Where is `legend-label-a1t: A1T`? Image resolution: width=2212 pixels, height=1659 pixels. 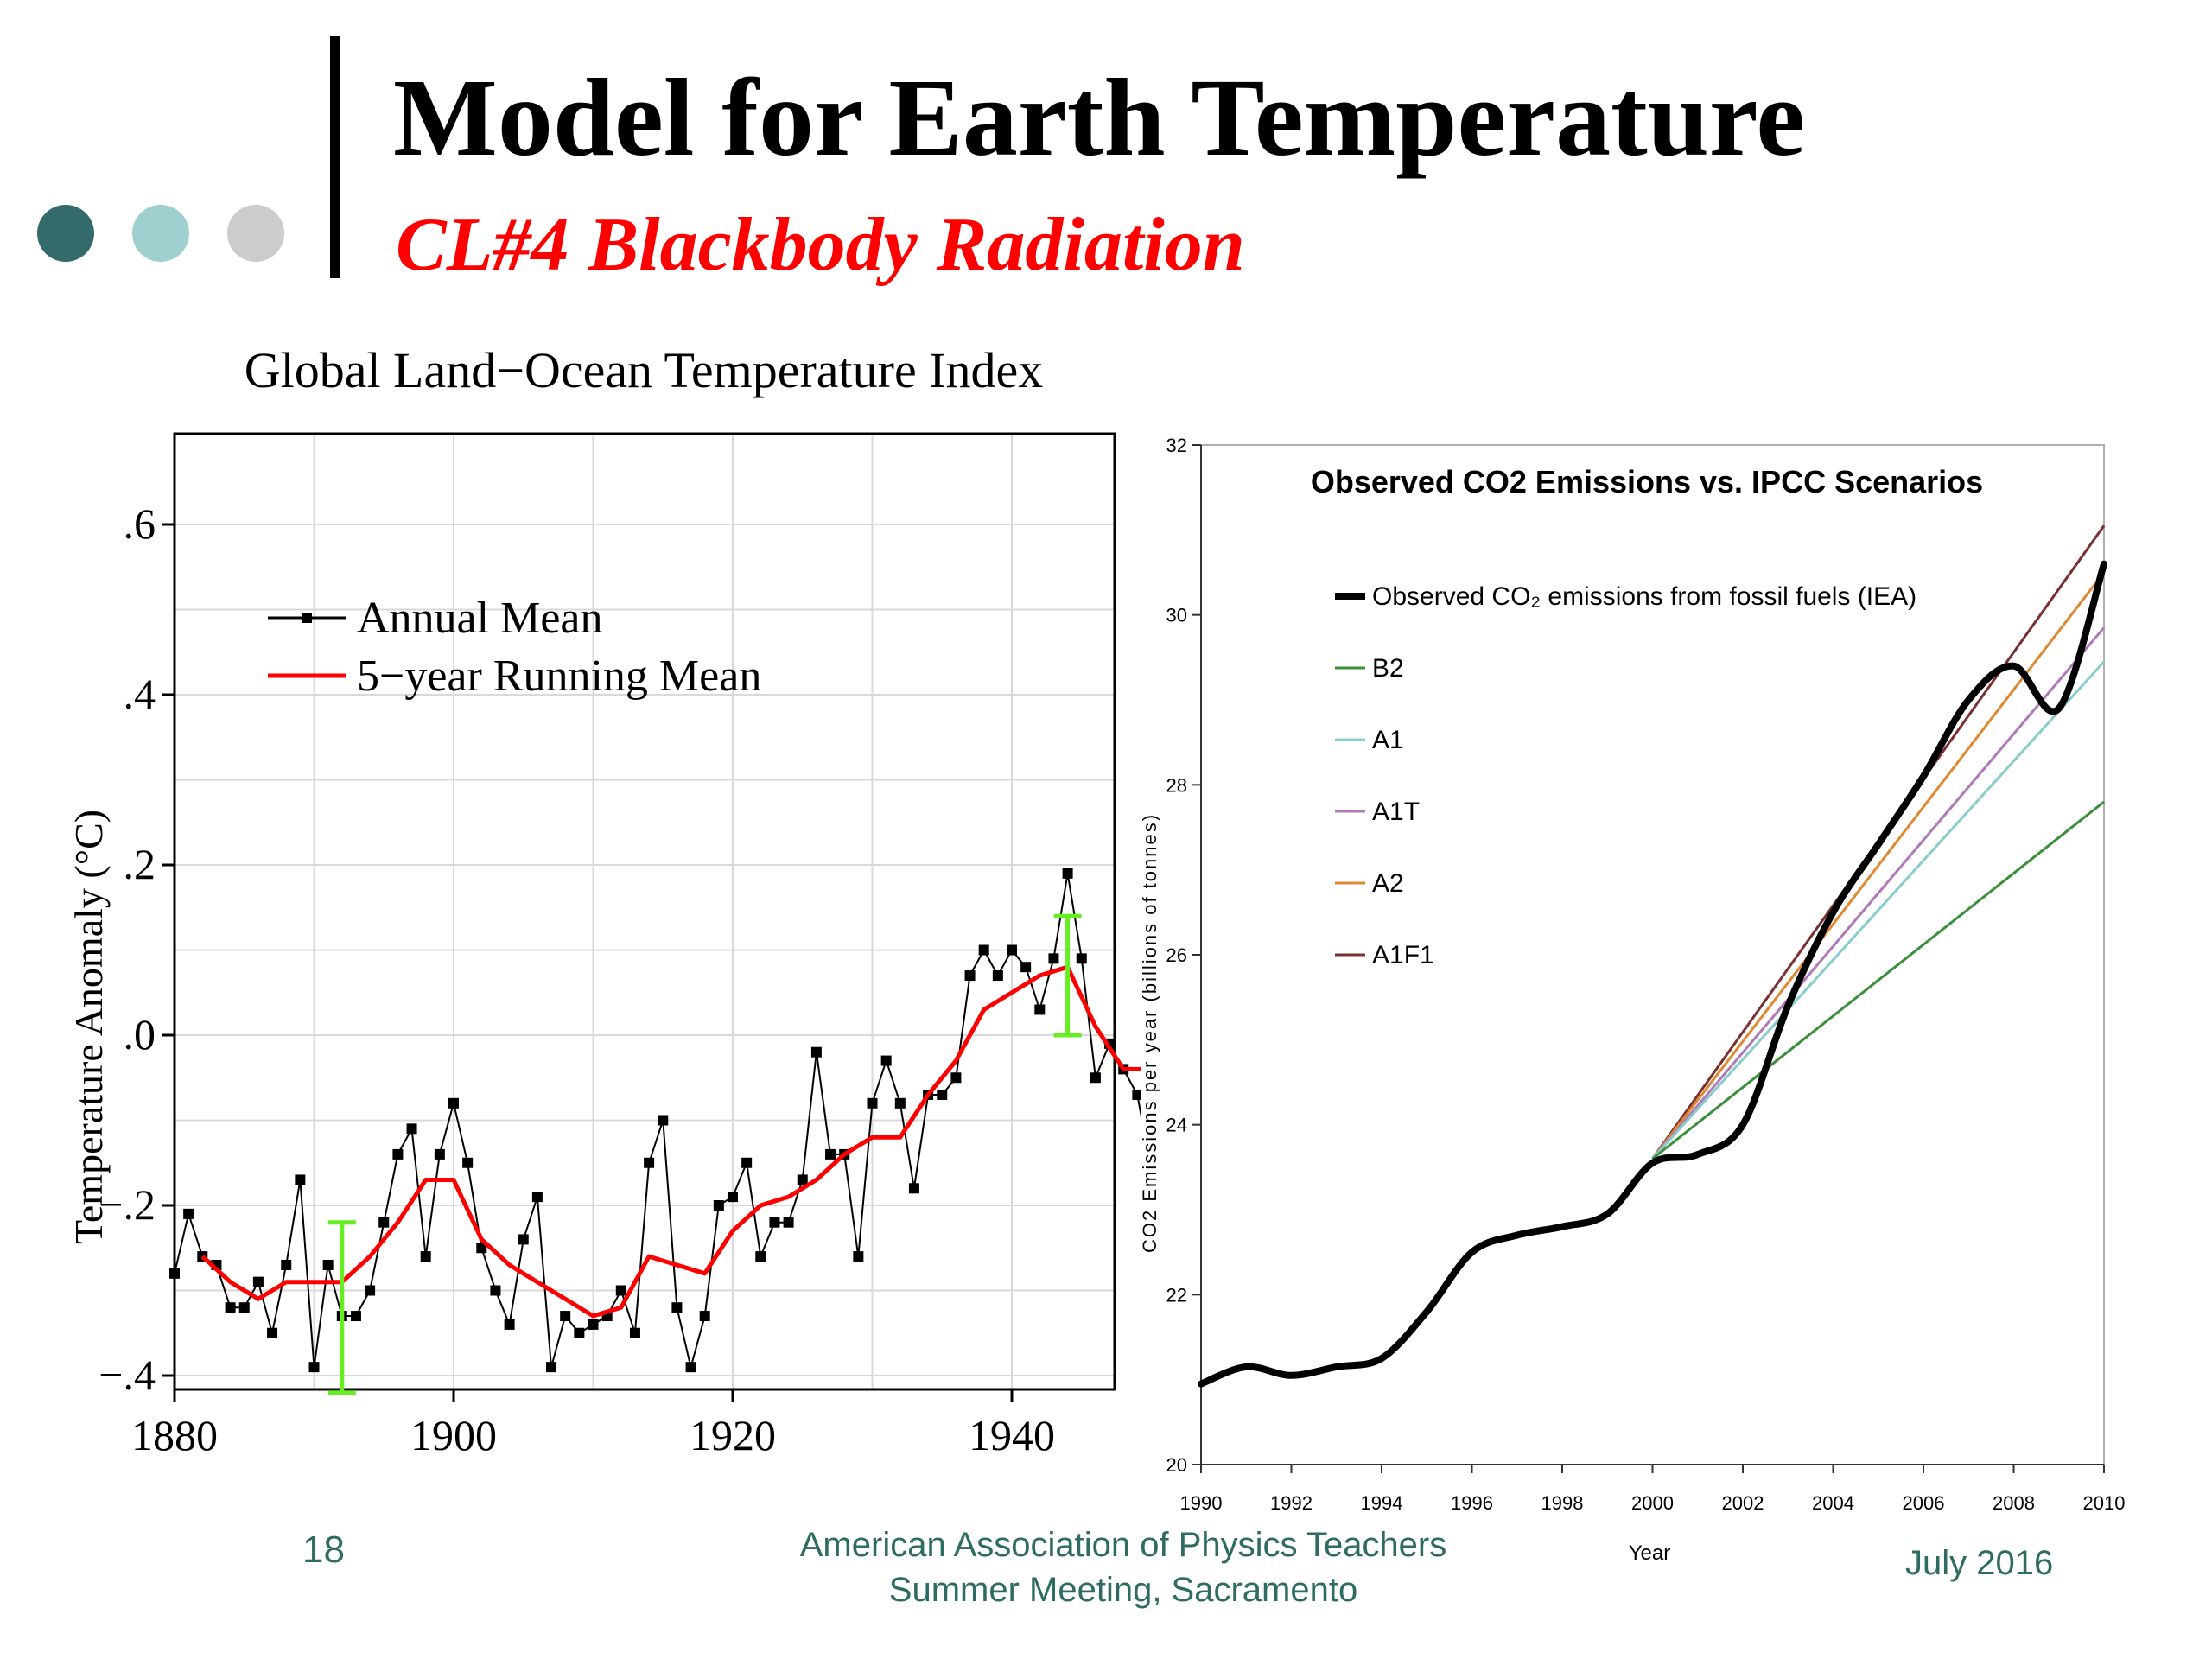 legend-label-a1t: A1T is located at coordinates (1396, 812).